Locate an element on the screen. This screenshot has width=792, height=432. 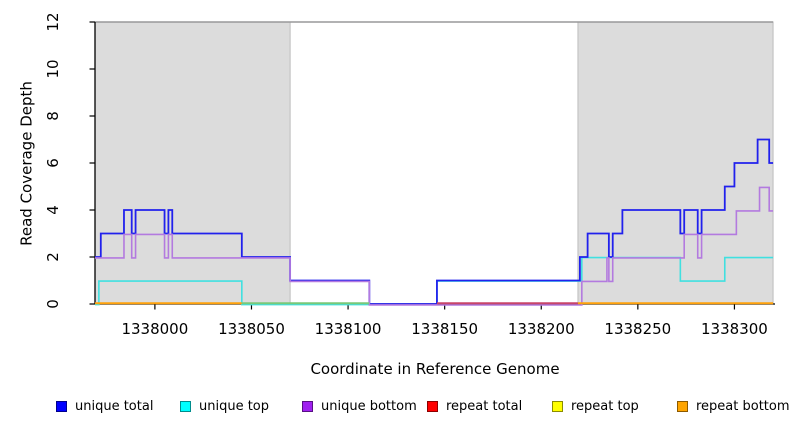
y-tick-label: 12 is located at coordinates (53, 21).